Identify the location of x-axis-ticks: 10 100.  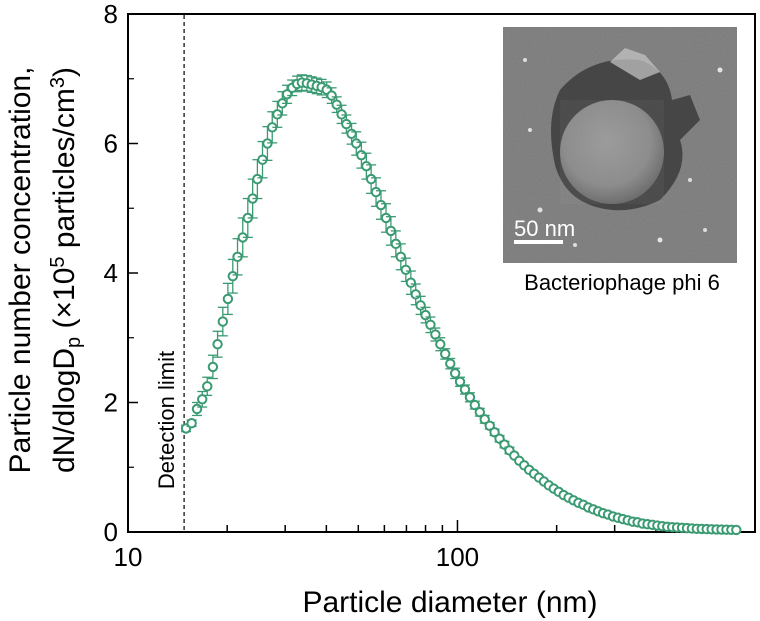
(435, 546).